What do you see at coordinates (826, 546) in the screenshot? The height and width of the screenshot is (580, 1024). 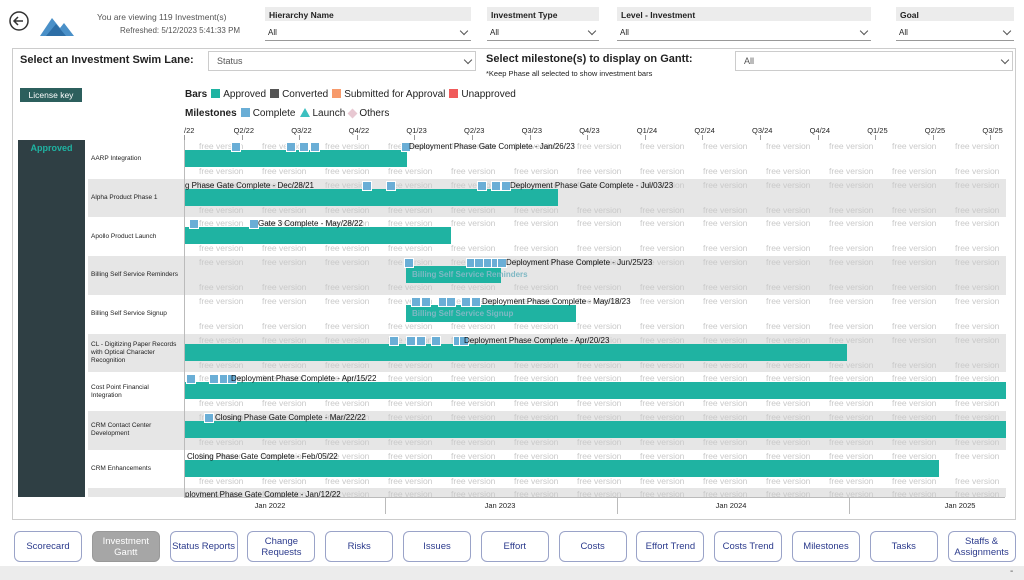 I see `nav-tab: Milestones` at bounding box center [826, 546].